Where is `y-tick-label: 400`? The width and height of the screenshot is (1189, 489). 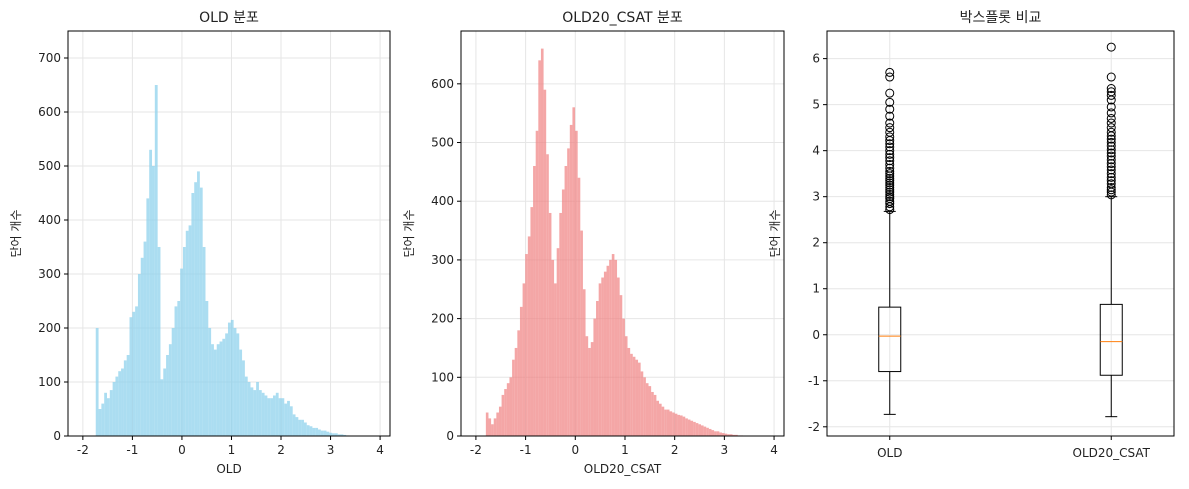 y-tick-label: 400 is located at coordinates (442, 201).